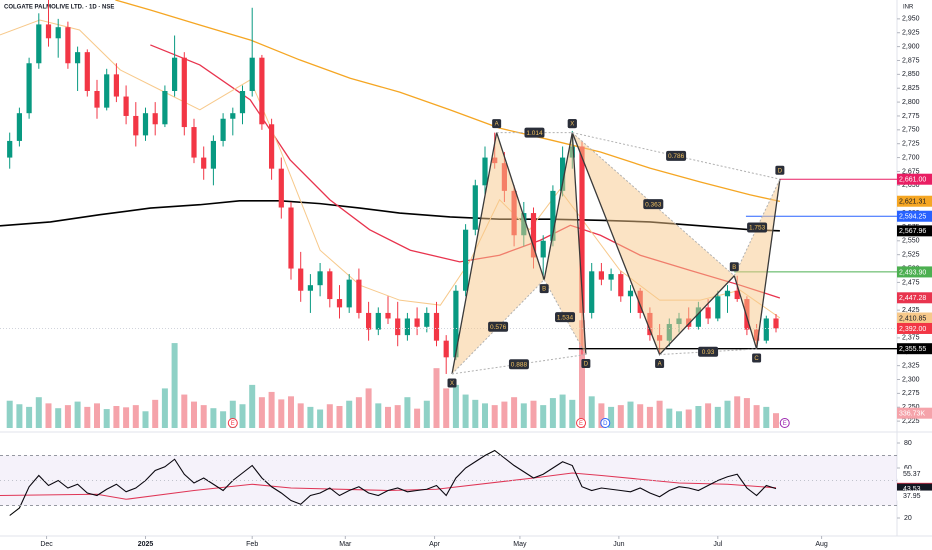  What do you see at coordinates (393, 482) in the screenshot?
I see `rsi-line` at bounding box center [393, 482].